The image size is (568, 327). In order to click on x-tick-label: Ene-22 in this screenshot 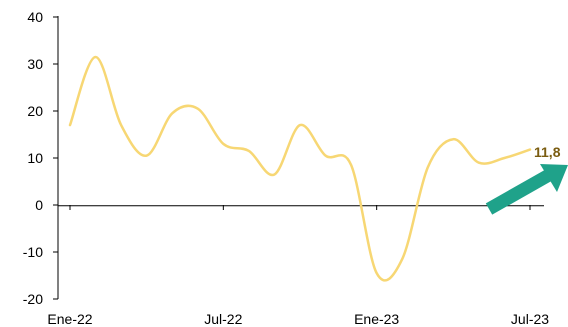, I will do `click(69, 319)`.